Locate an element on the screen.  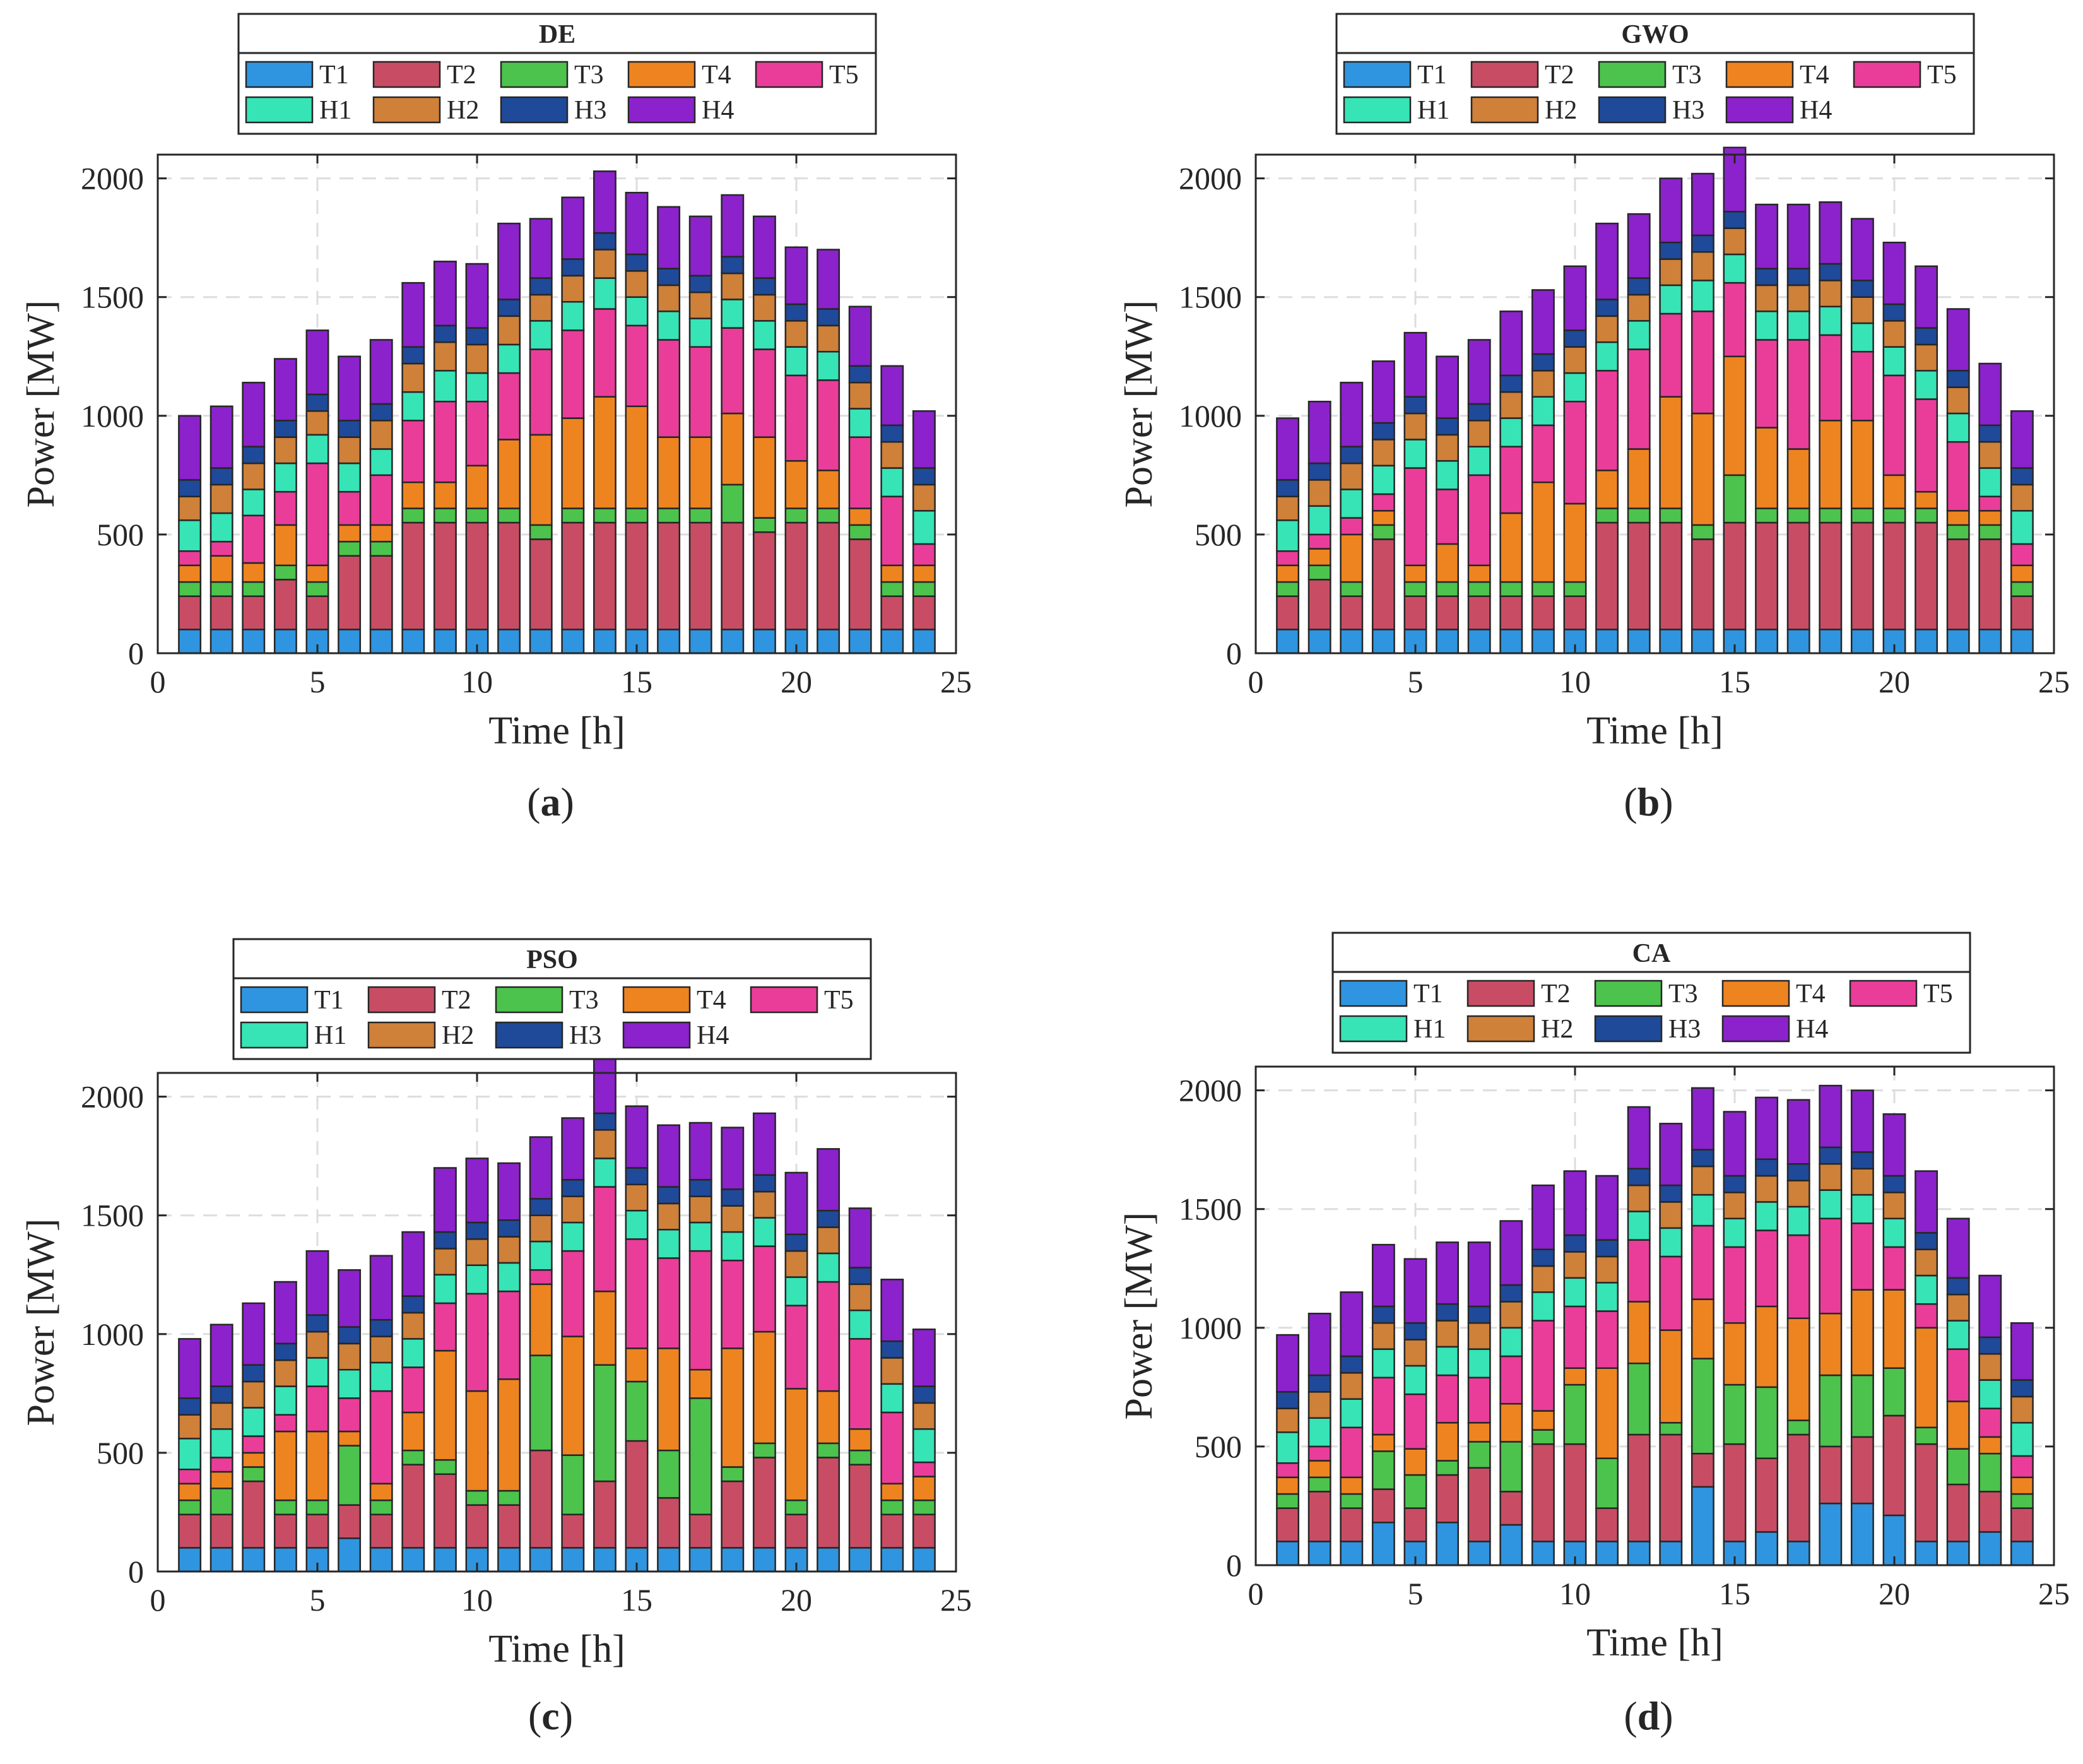
legend-swatch-t2 is located at coordinates (1504, 74).